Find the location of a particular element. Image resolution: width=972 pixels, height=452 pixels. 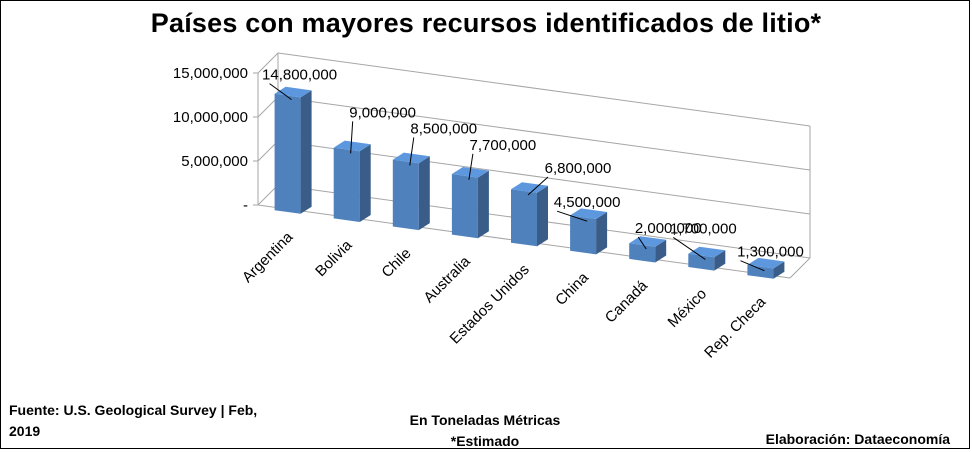

data-label: 8,500,000 is located at coordinates (443, 128).